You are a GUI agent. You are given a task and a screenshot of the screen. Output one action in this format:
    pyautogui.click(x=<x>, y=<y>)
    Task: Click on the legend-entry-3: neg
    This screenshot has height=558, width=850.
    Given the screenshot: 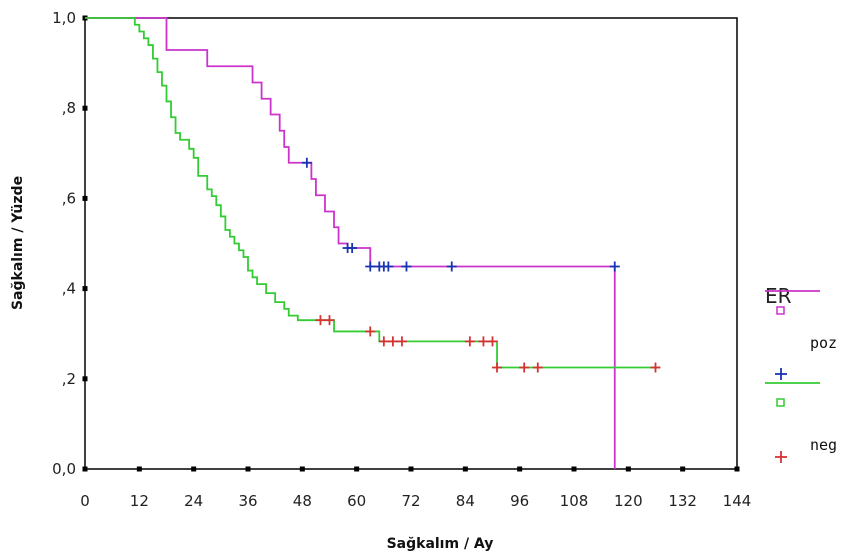 What is the action you would take?
    pyautogui.click(x=806, y=449)
    